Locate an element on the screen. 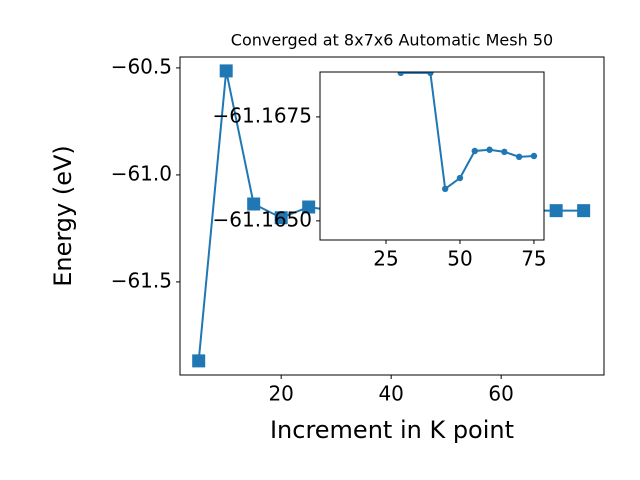  x-tick-label: 75 is located at coordinates (533, 259).